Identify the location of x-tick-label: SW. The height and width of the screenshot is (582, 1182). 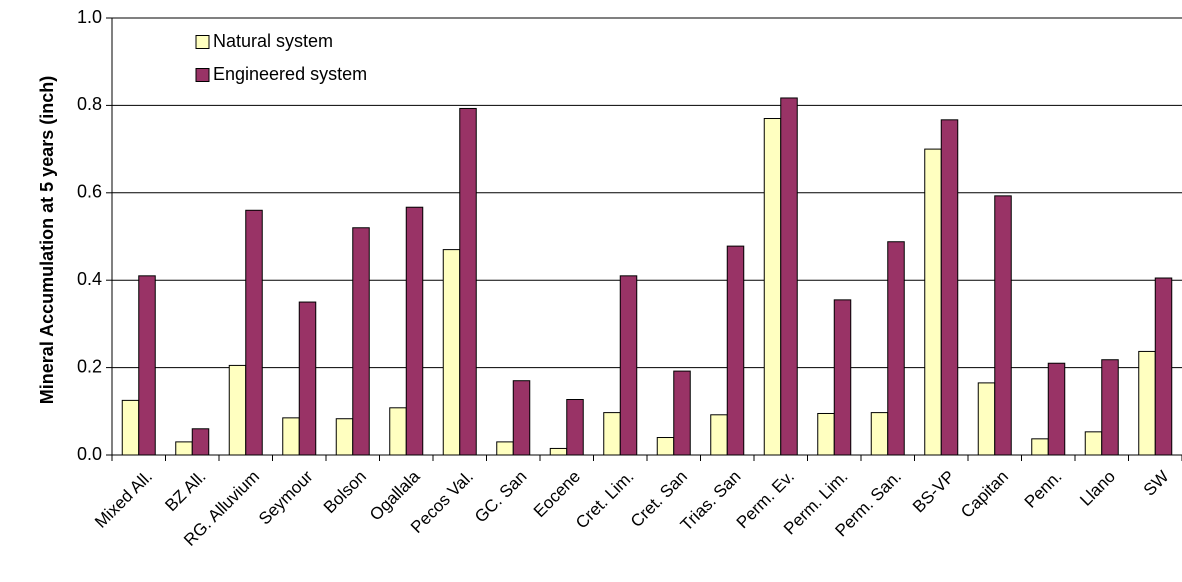
(1156, 483).